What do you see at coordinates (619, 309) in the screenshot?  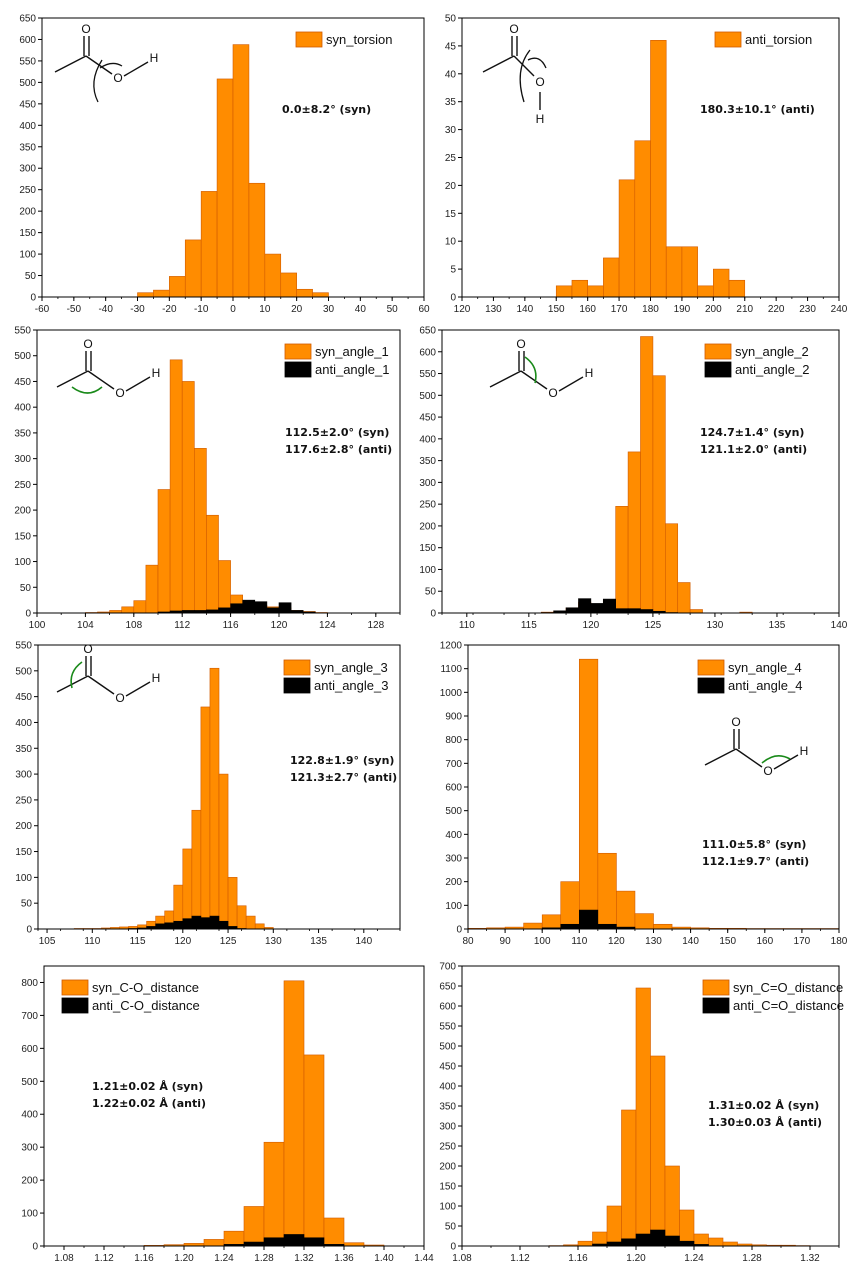 I see `x-tick-label: 170` at bounding box center [619, 309].